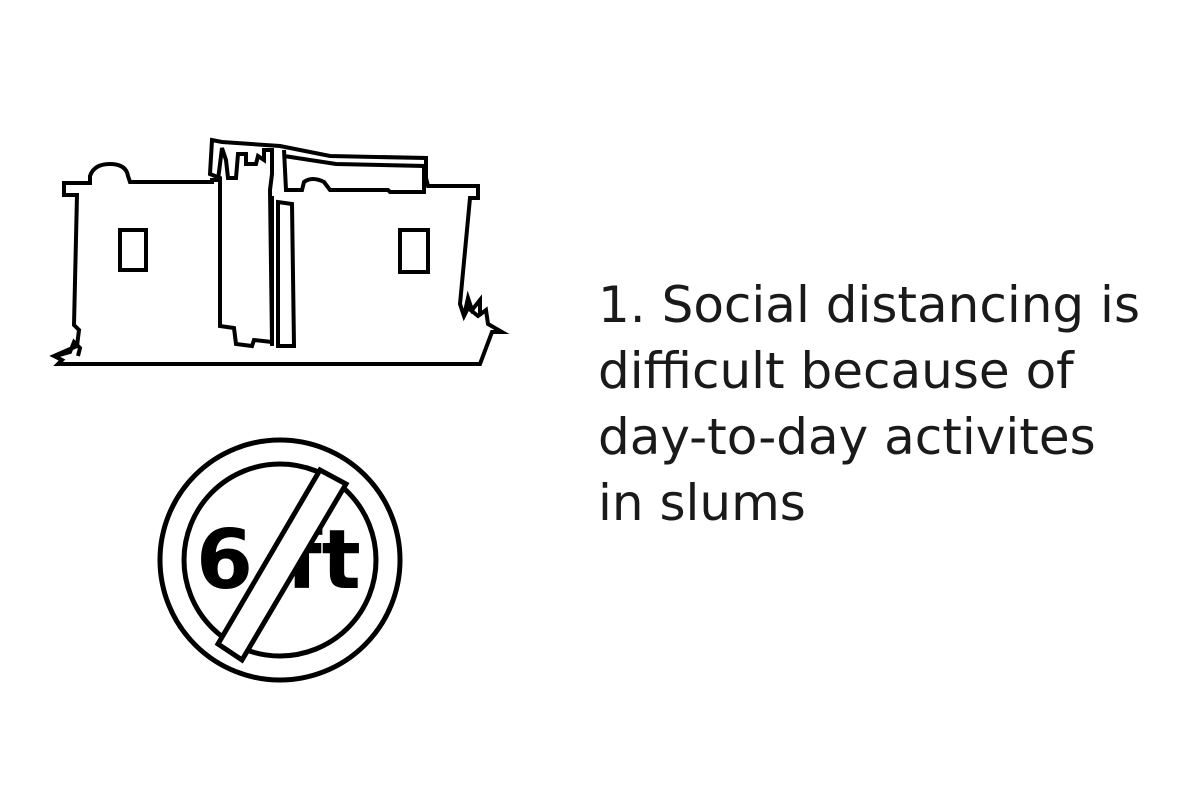 The width and height of the screenshot is (1200, 800). I want to click on sign-outer-ring, so click(280, 560).